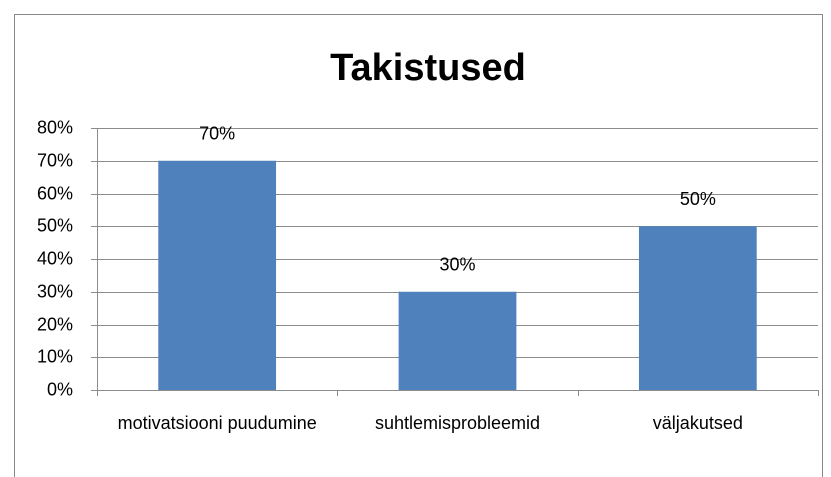  I want to click on y-tick-label: 10%, so click(55, 356).